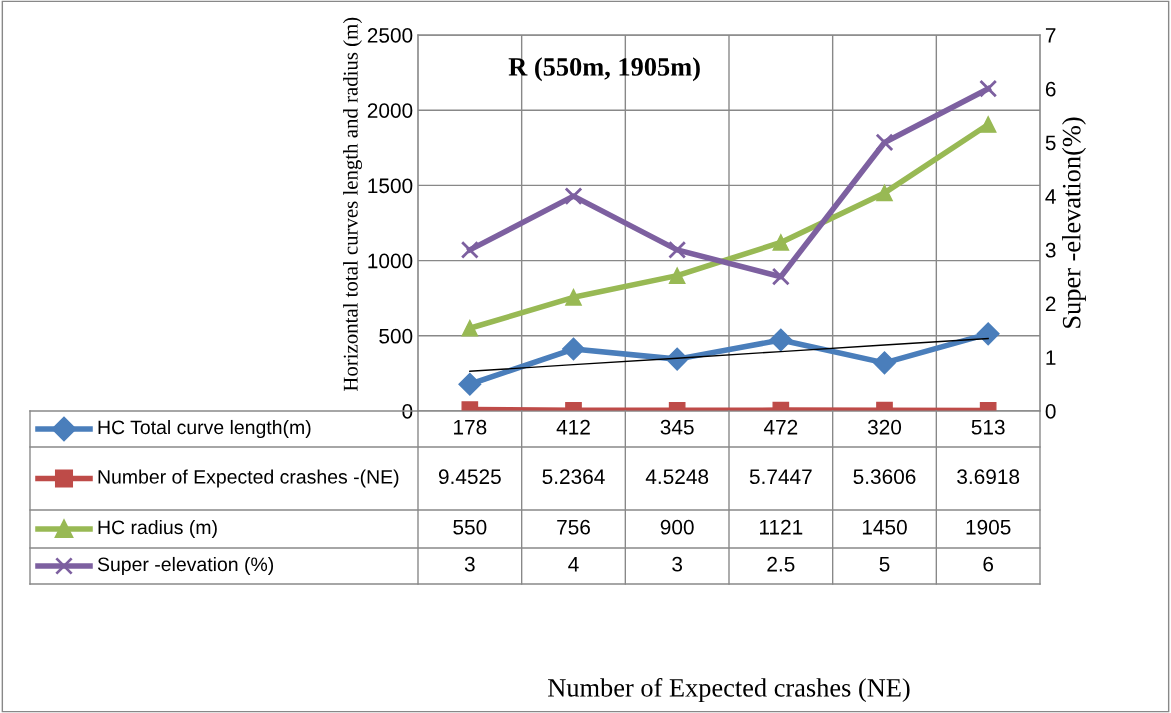 The height and width of the screenshot is (713, 1171). Describe the element at coordinates (407, 411) in the screenshot. I see `y-tick-label: 0` at that location.